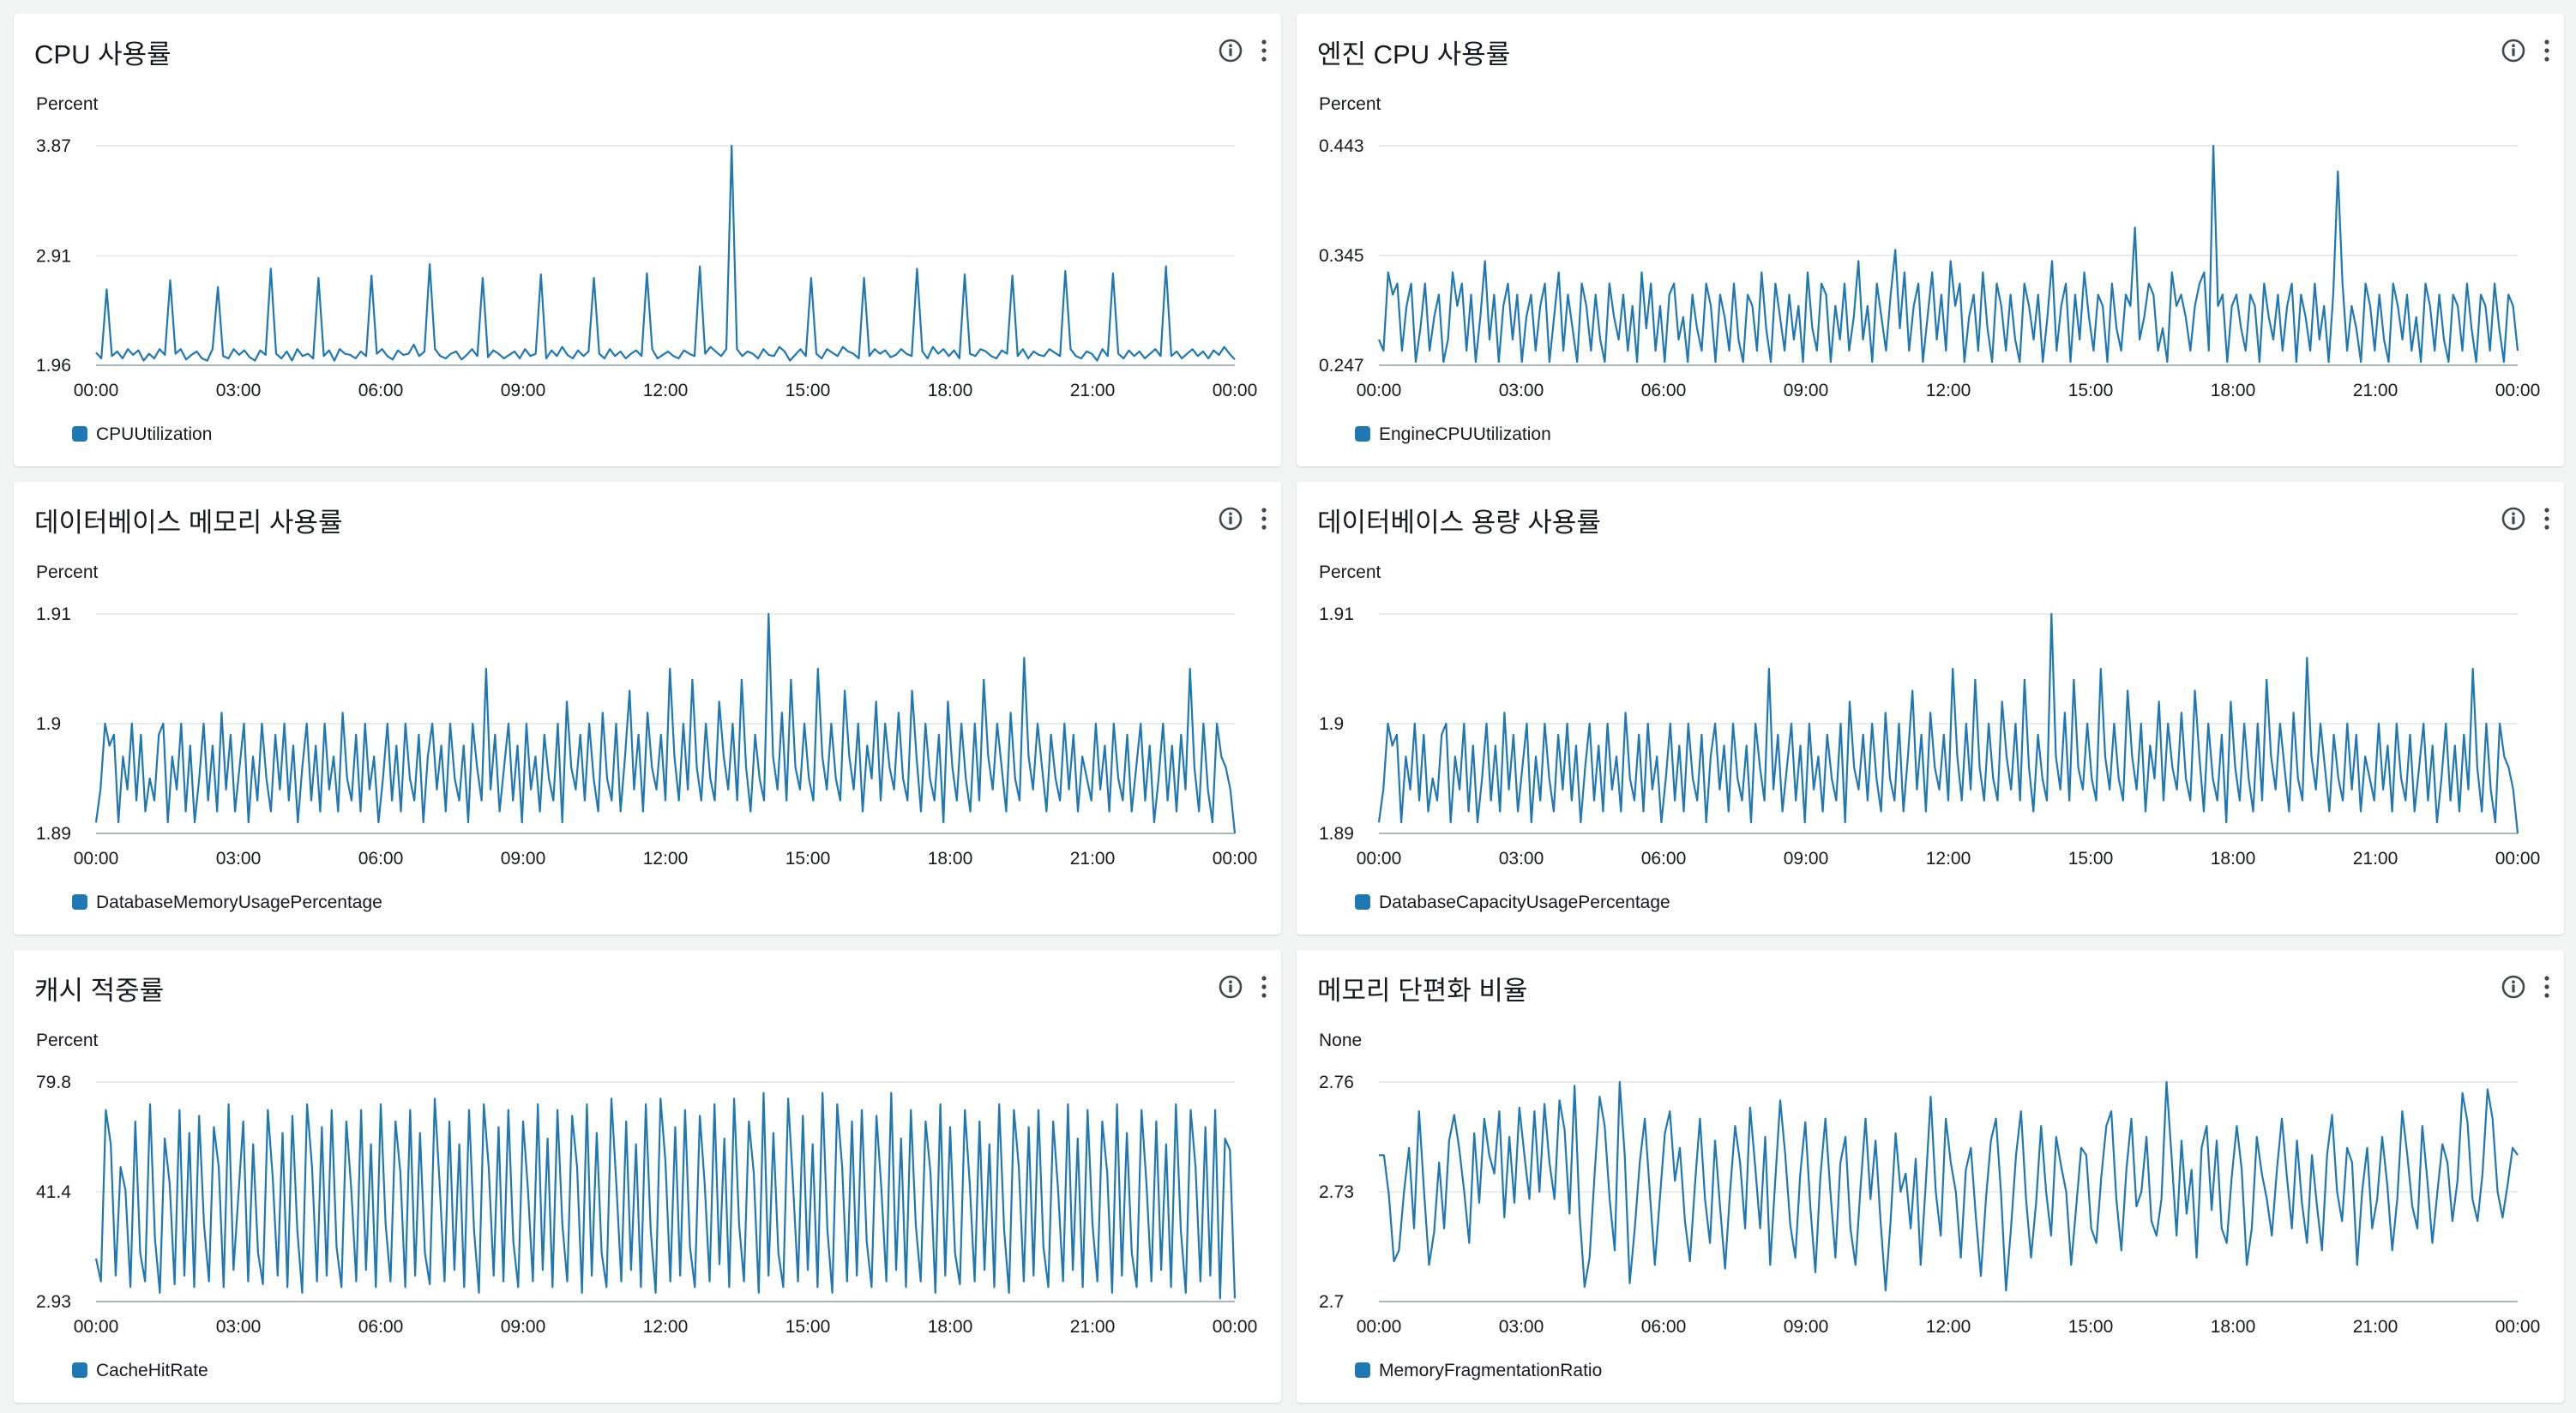  What do you see at coordinates (53, 257) in the screenshot?
I see `y-tick-label: 2.91` at bounding box center [53, 257].